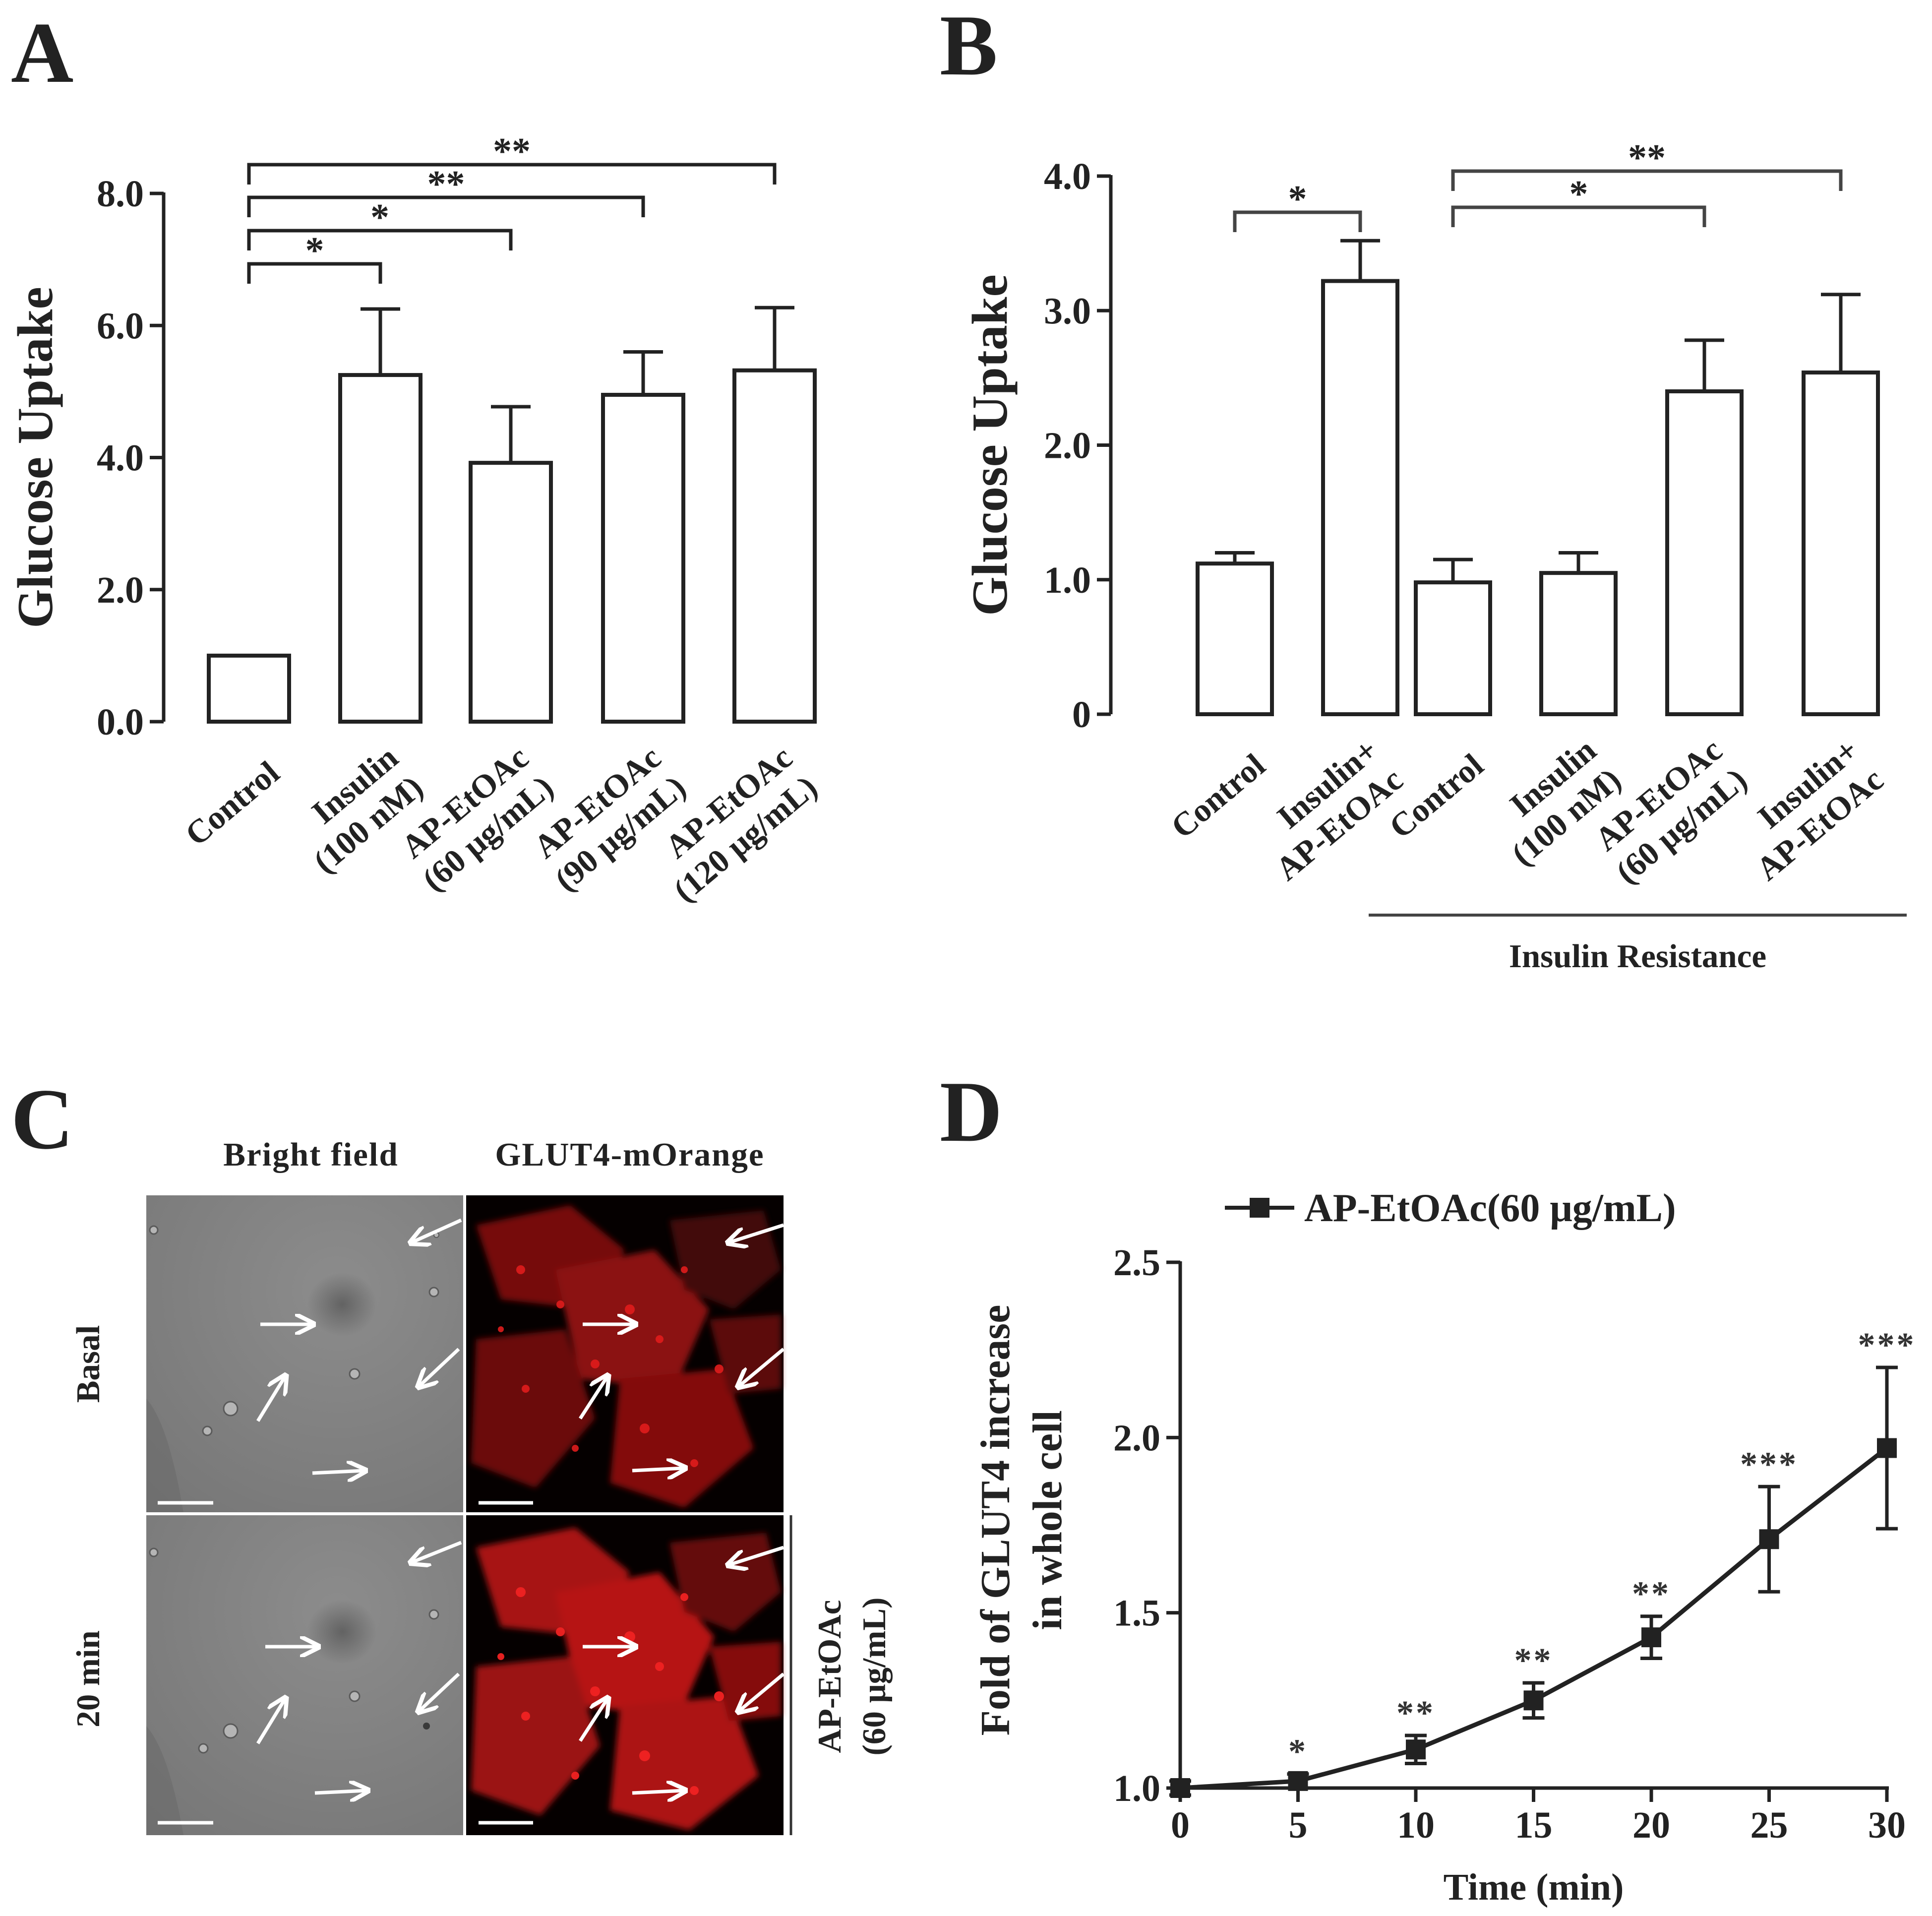 The width and height of the screenshot is (1932, 1916). What do you see at coordinates (1081, 715) in the screenshot?
I see `y-tick-label: 0` at bounding box center [1081, 715].